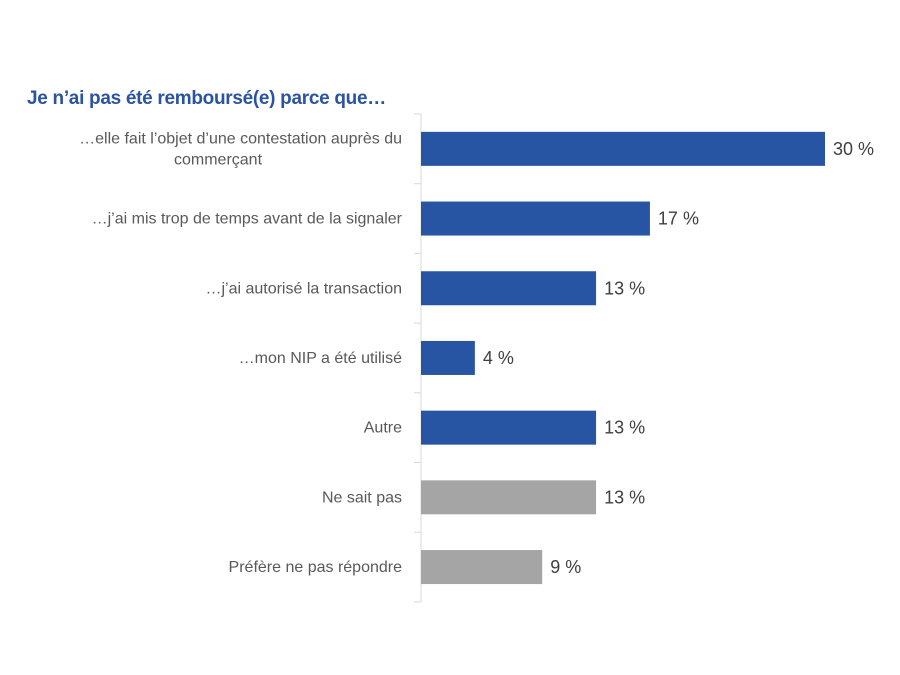  What do you see at coordinates (218, 159) in the screenshot?
I see `category-label: commerçant` at bounding box center [218, 159].